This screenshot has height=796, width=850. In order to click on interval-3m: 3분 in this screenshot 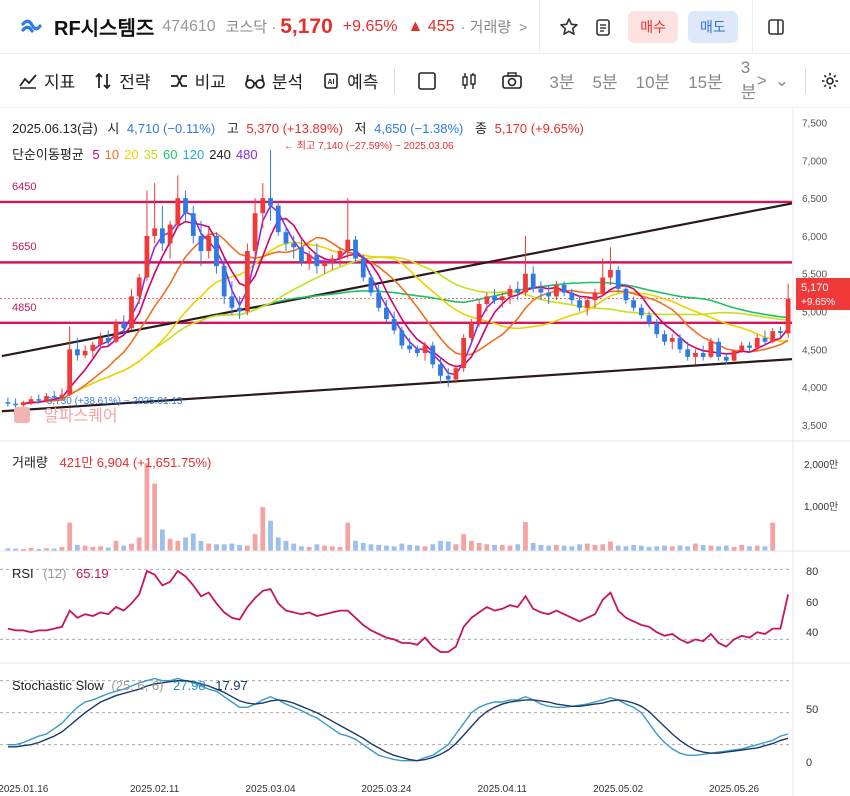, I will do `click(562, 82)`.